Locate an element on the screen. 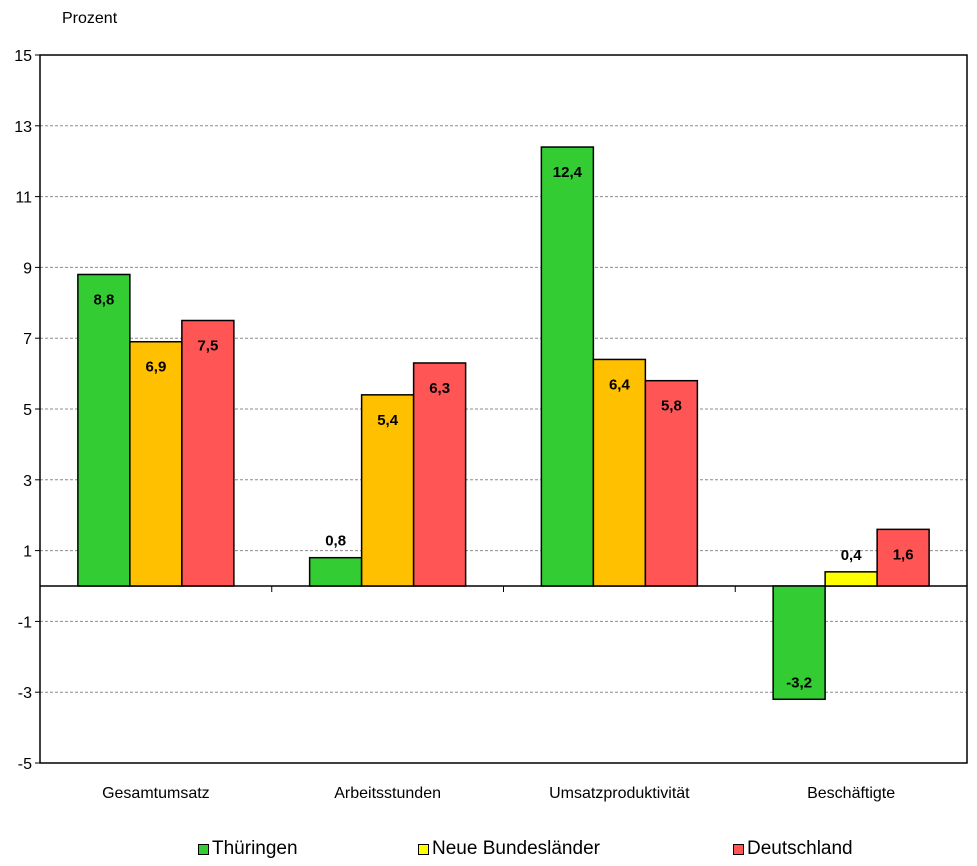 The image size is (977, 866). y-tick-label: 15 is located at coordinates (23, 56).